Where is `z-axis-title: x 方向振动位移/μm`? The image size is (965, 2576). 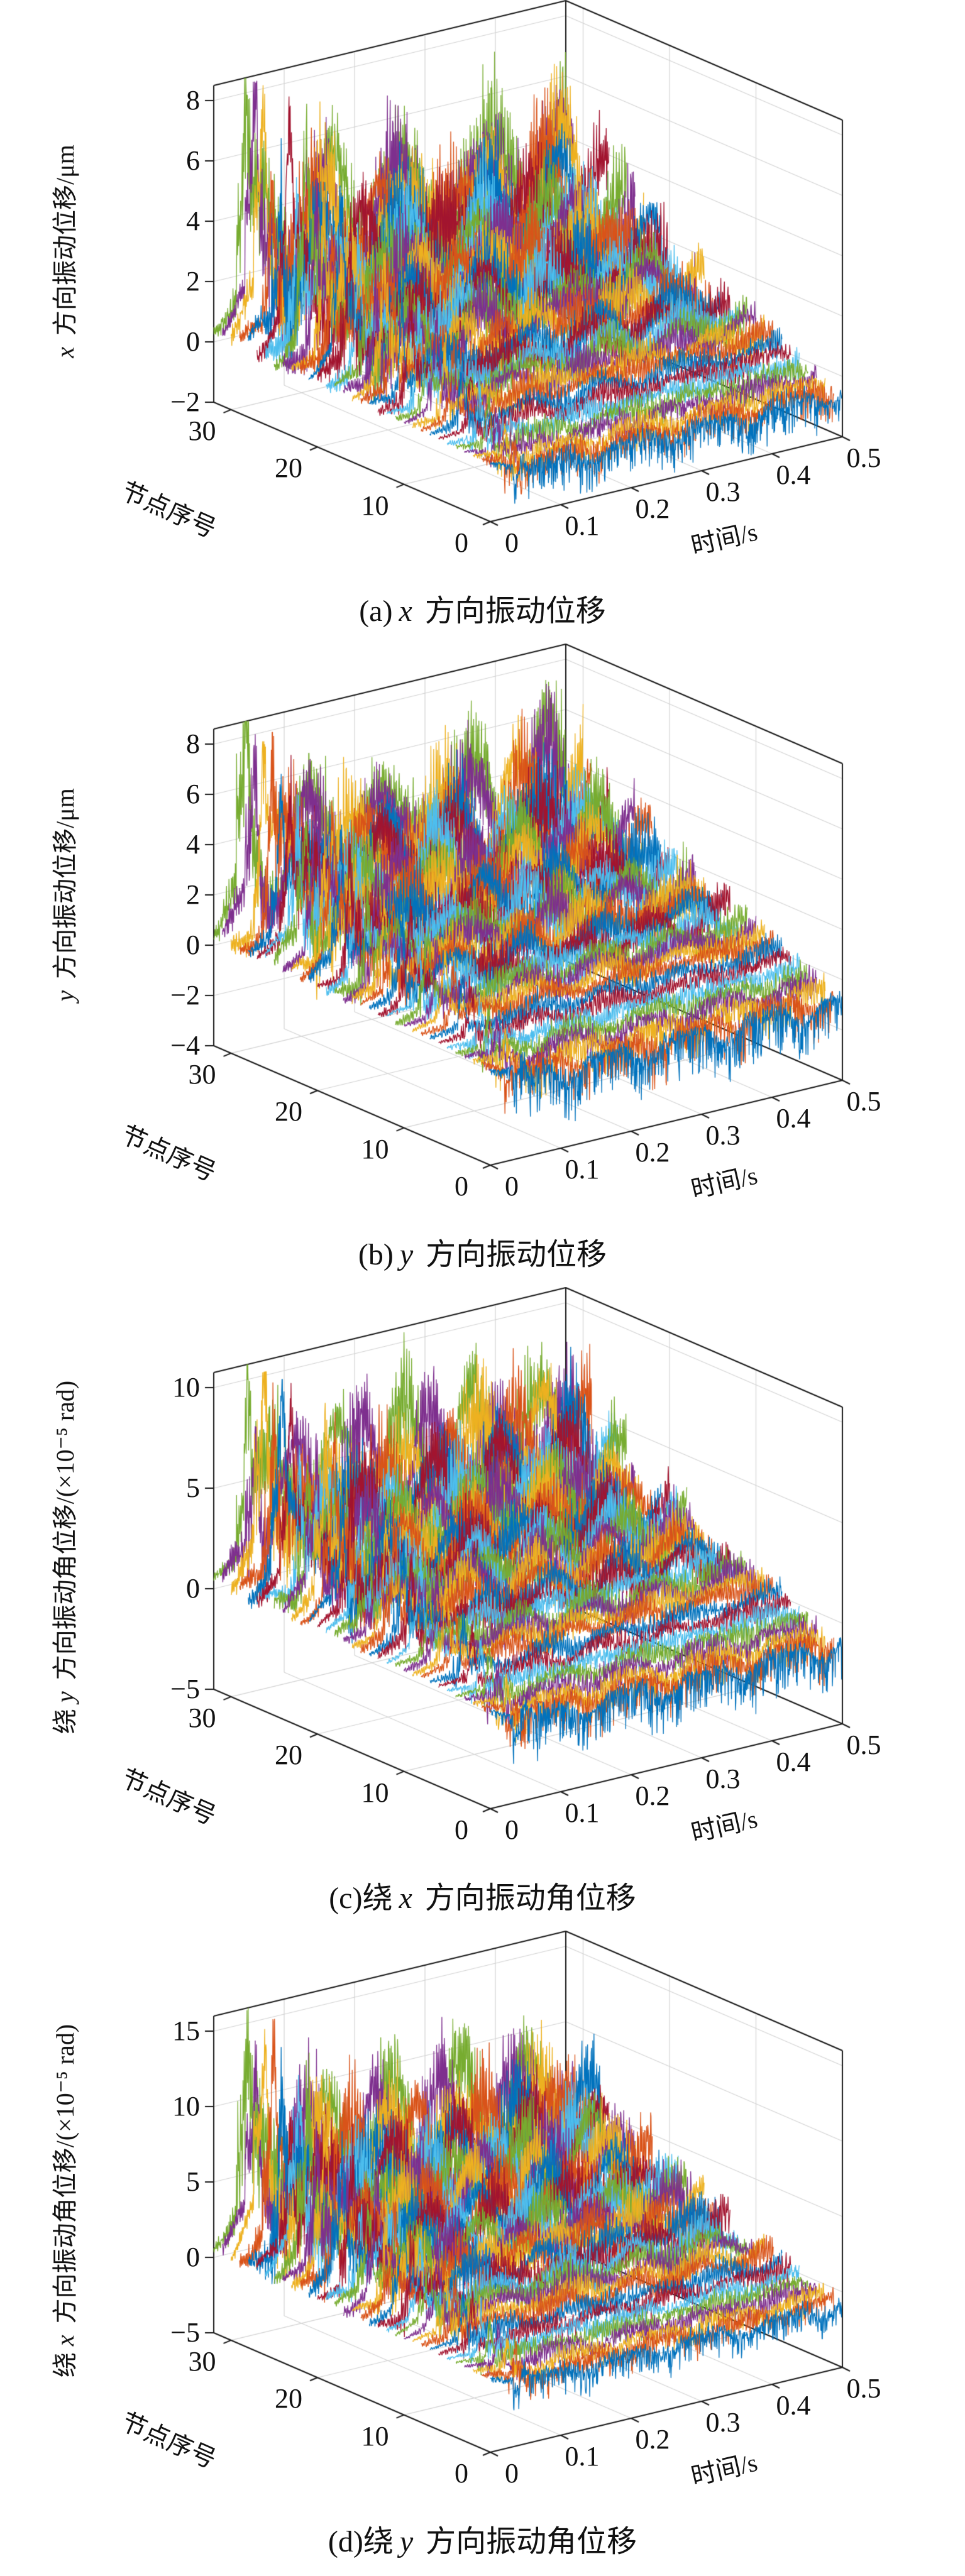
z-axis-title: x 方向振动位移/μm is located at coordinates (65, 251).